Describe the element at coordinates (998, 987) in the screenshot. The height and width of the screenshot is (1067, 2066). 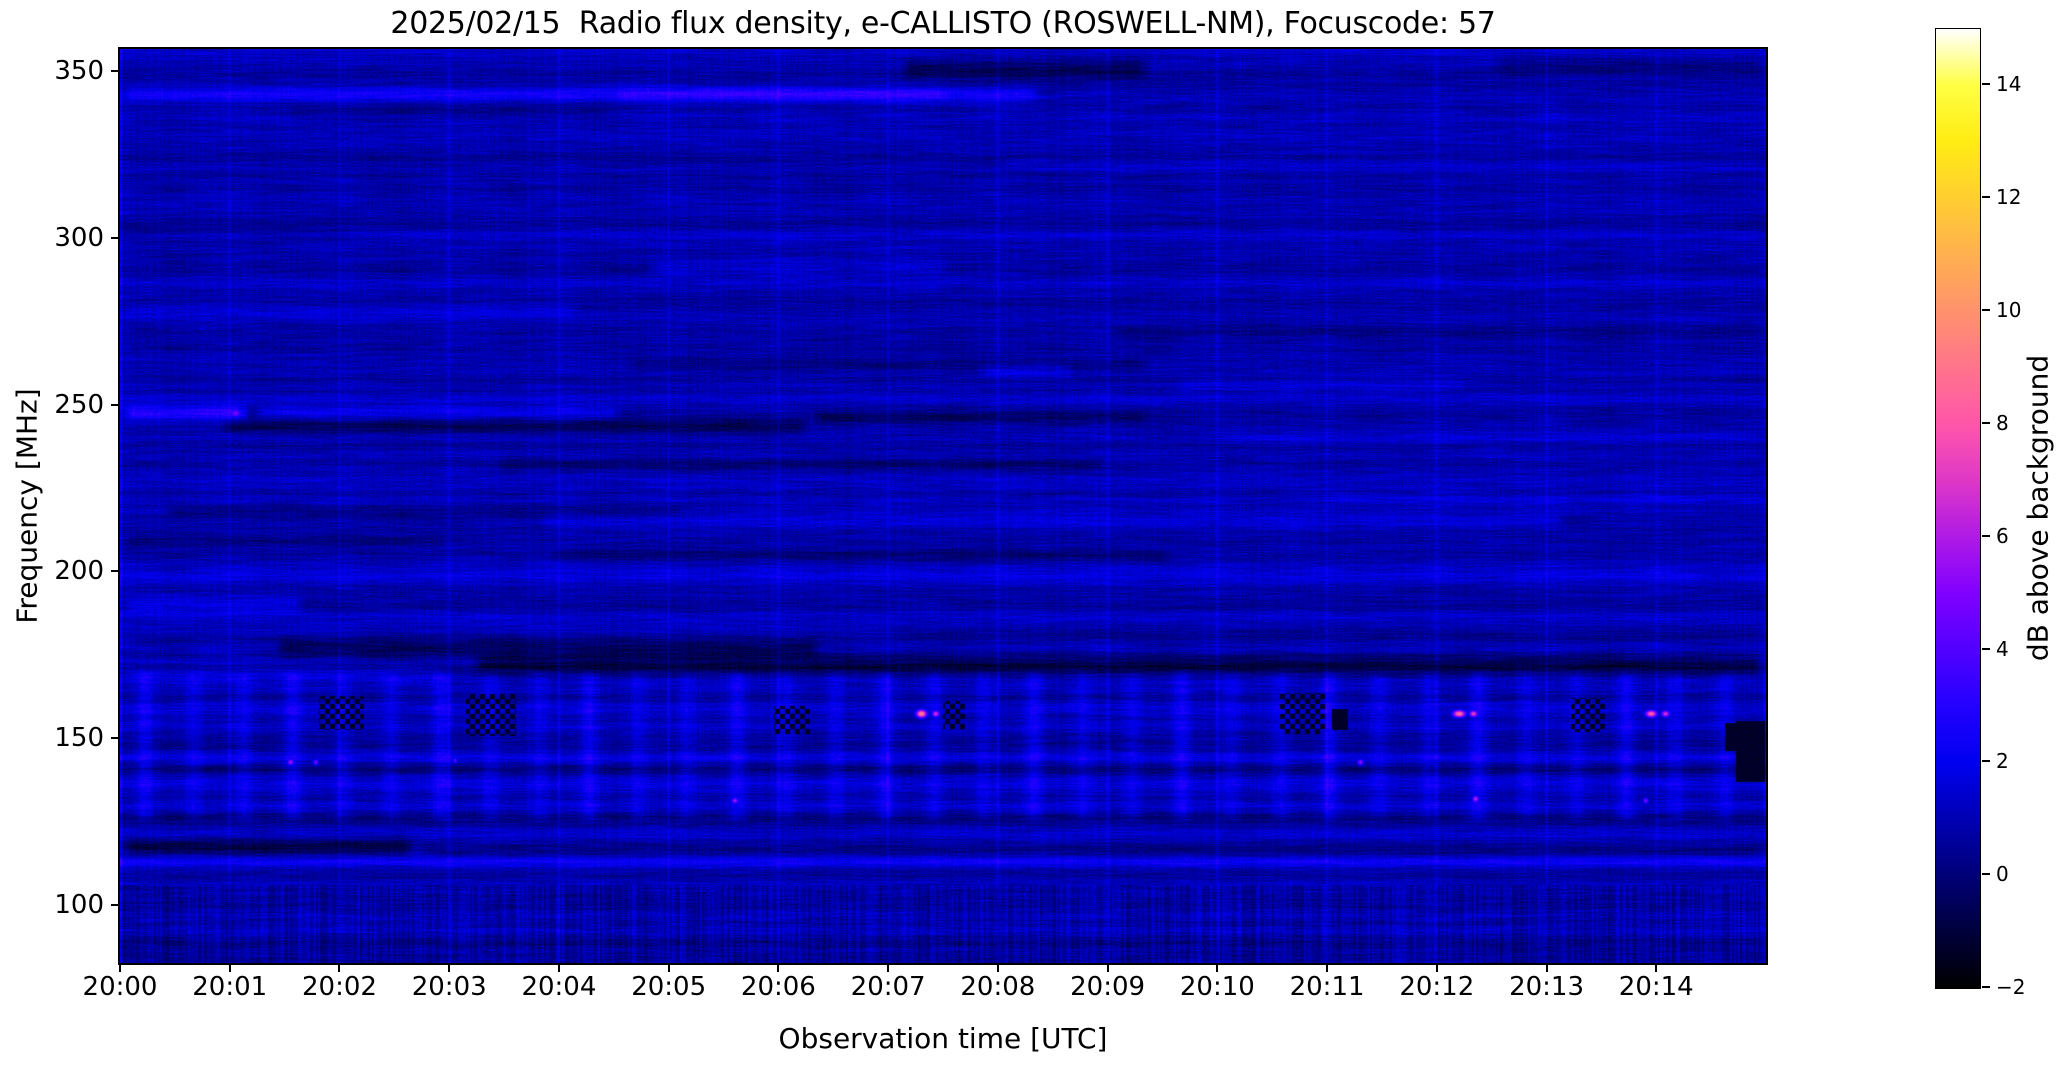
I see `x-tick-label: 20:08` at that location.